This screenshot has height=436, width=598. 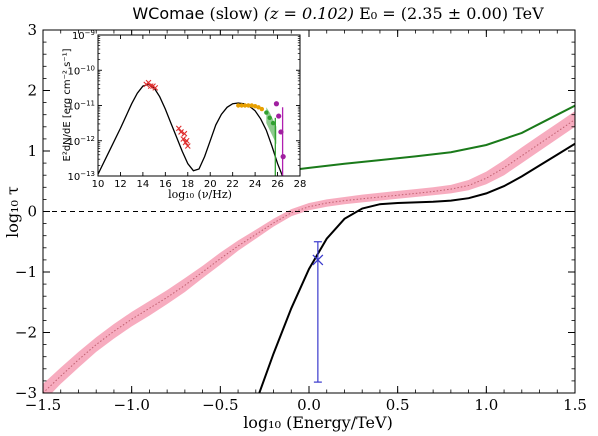 What do you see at coordinates (187, 184) in the screenshot?
I see `inset-x-tick-label: 18` at bounding box center [187, 184].